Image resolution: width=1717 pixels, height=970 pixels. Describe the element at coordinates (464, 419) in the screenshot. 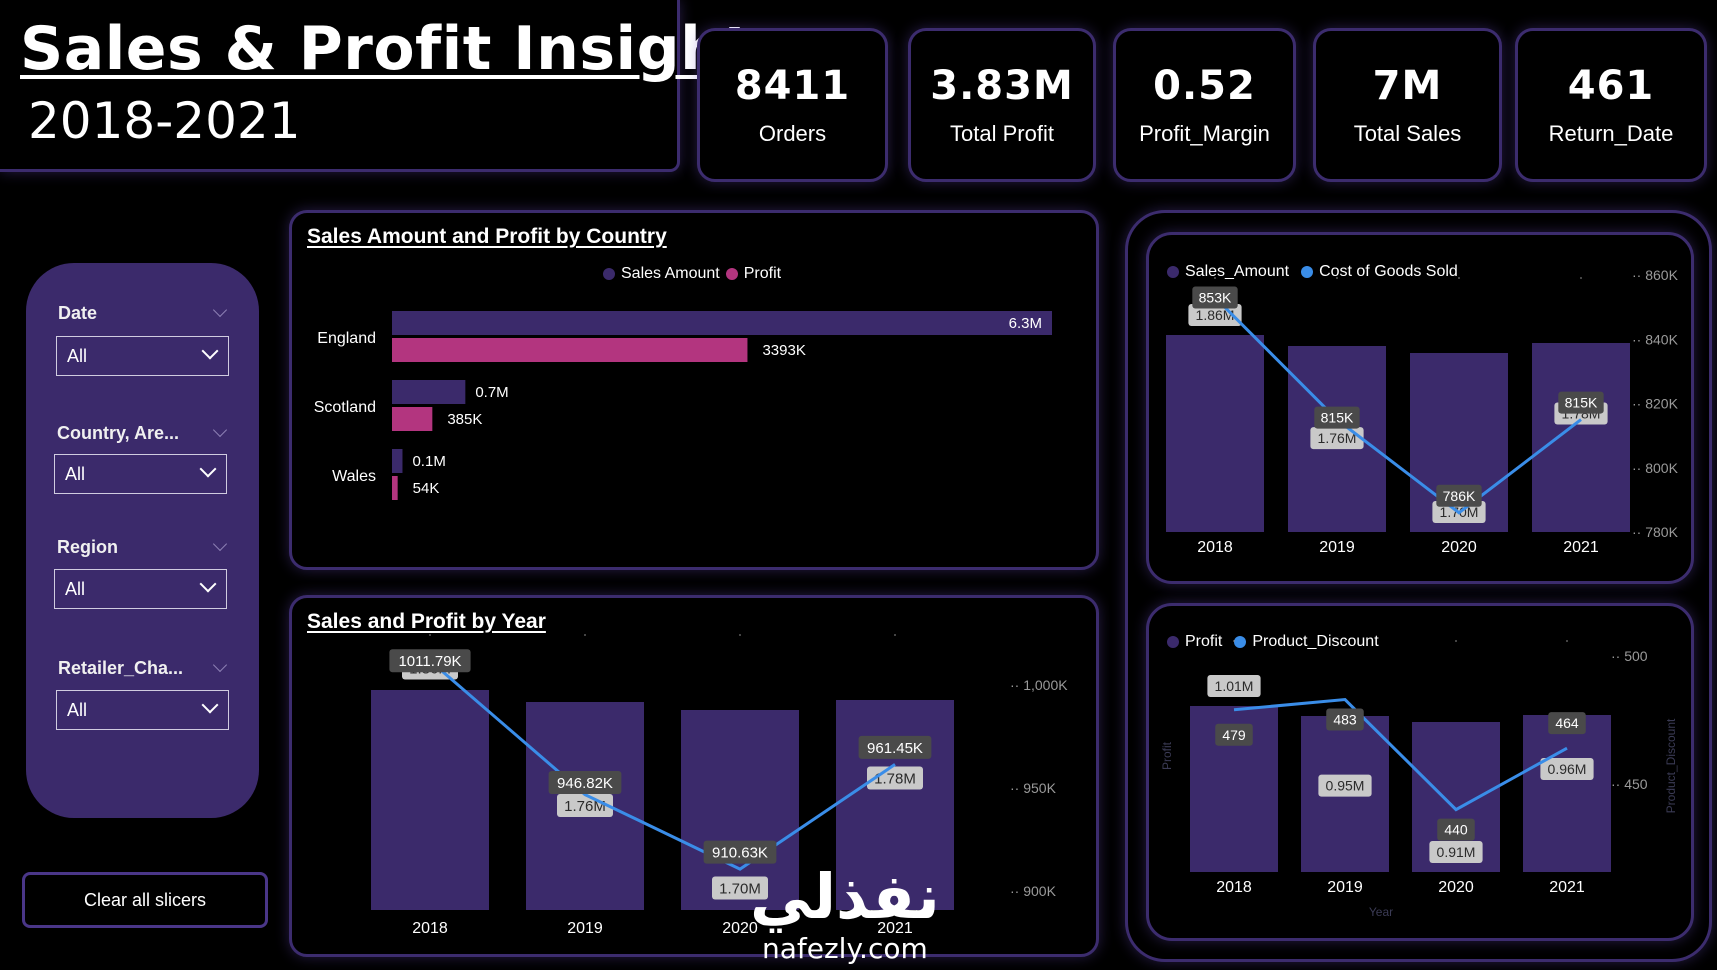

I see `data-label: 385K` at that location.